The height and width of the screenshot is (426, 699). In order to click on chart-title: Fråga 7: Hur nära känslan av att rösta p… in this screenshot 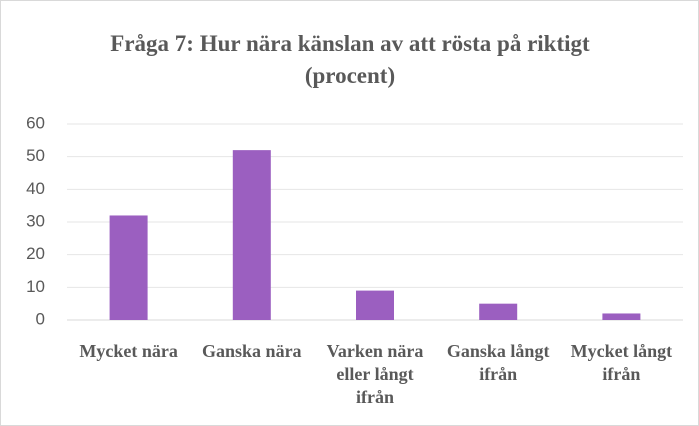, I will do `click(350, 59)`.